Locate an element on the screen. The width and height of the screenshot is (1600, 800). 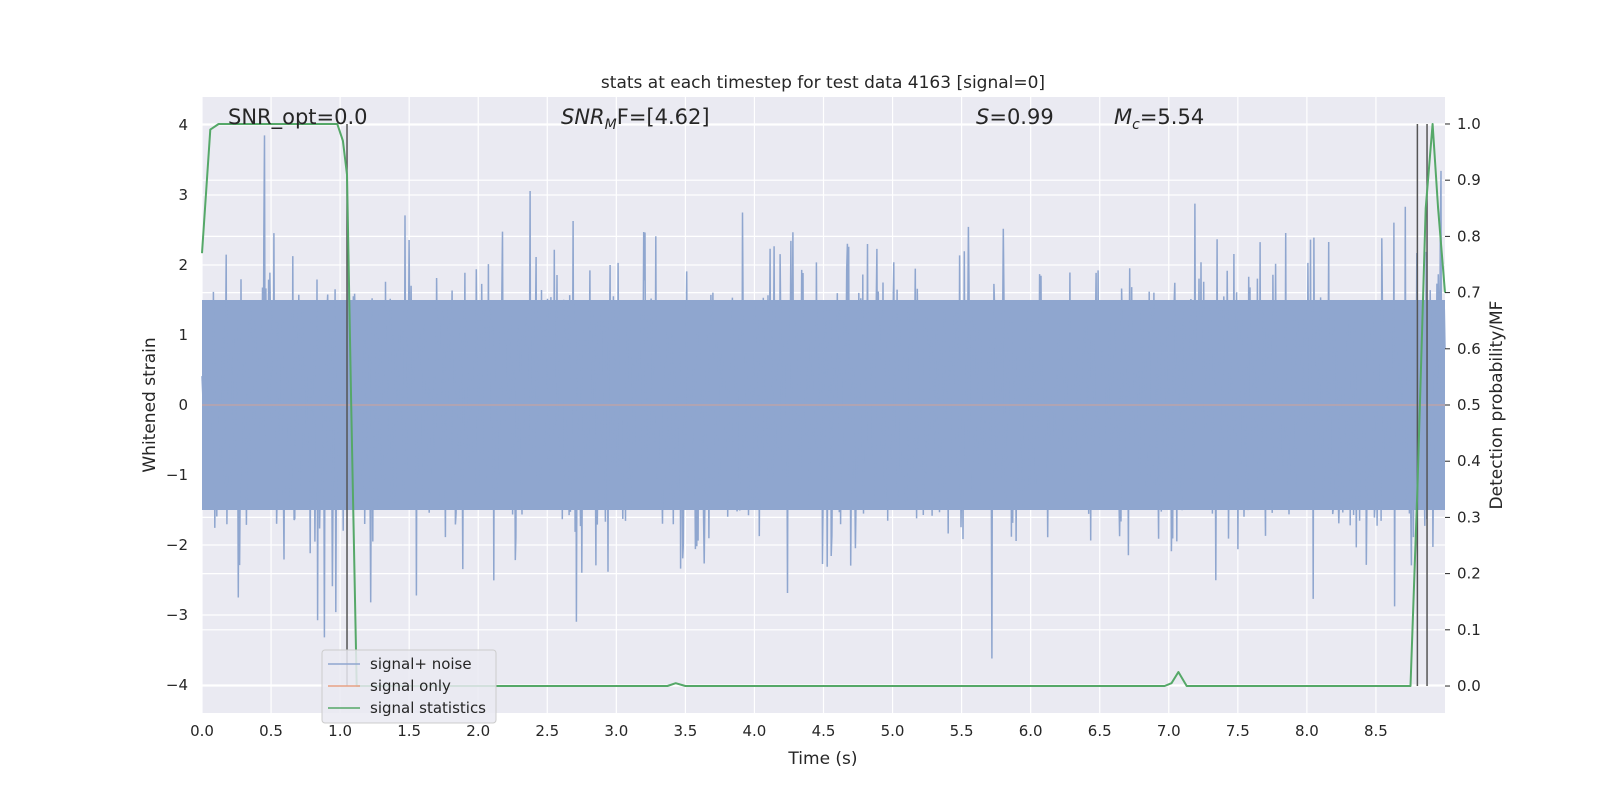
y2-tick-label: 0.3 is located at coordinates (1469, 517).